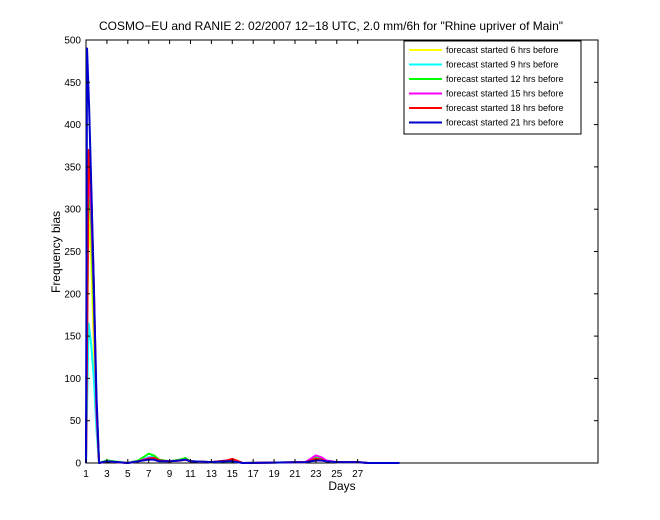 The image size is (660, 520). What do you see at coordinates (72, 294) in the screenshot?
I see `y-tick-label: 200` at bounding box center [72, 294].